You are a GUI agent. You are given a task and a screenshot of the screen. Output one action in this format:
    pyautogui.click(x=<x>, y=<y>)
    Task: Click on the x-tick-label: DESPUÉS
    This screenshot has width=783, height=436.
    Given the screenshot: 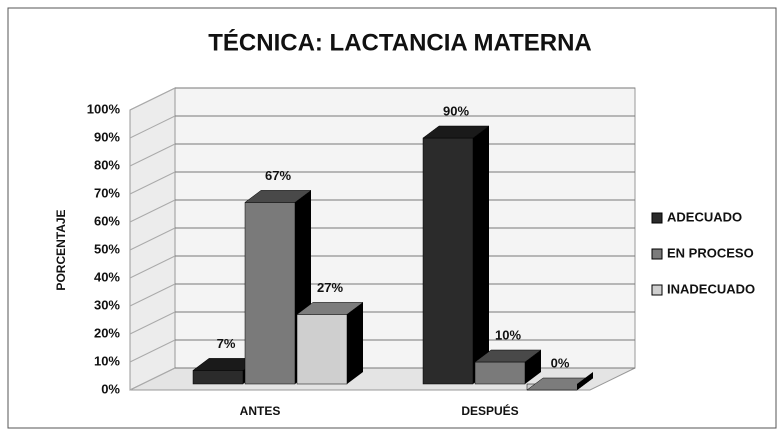 What is the action you would take?
    pyautogui.click(x=489, y=410)
    